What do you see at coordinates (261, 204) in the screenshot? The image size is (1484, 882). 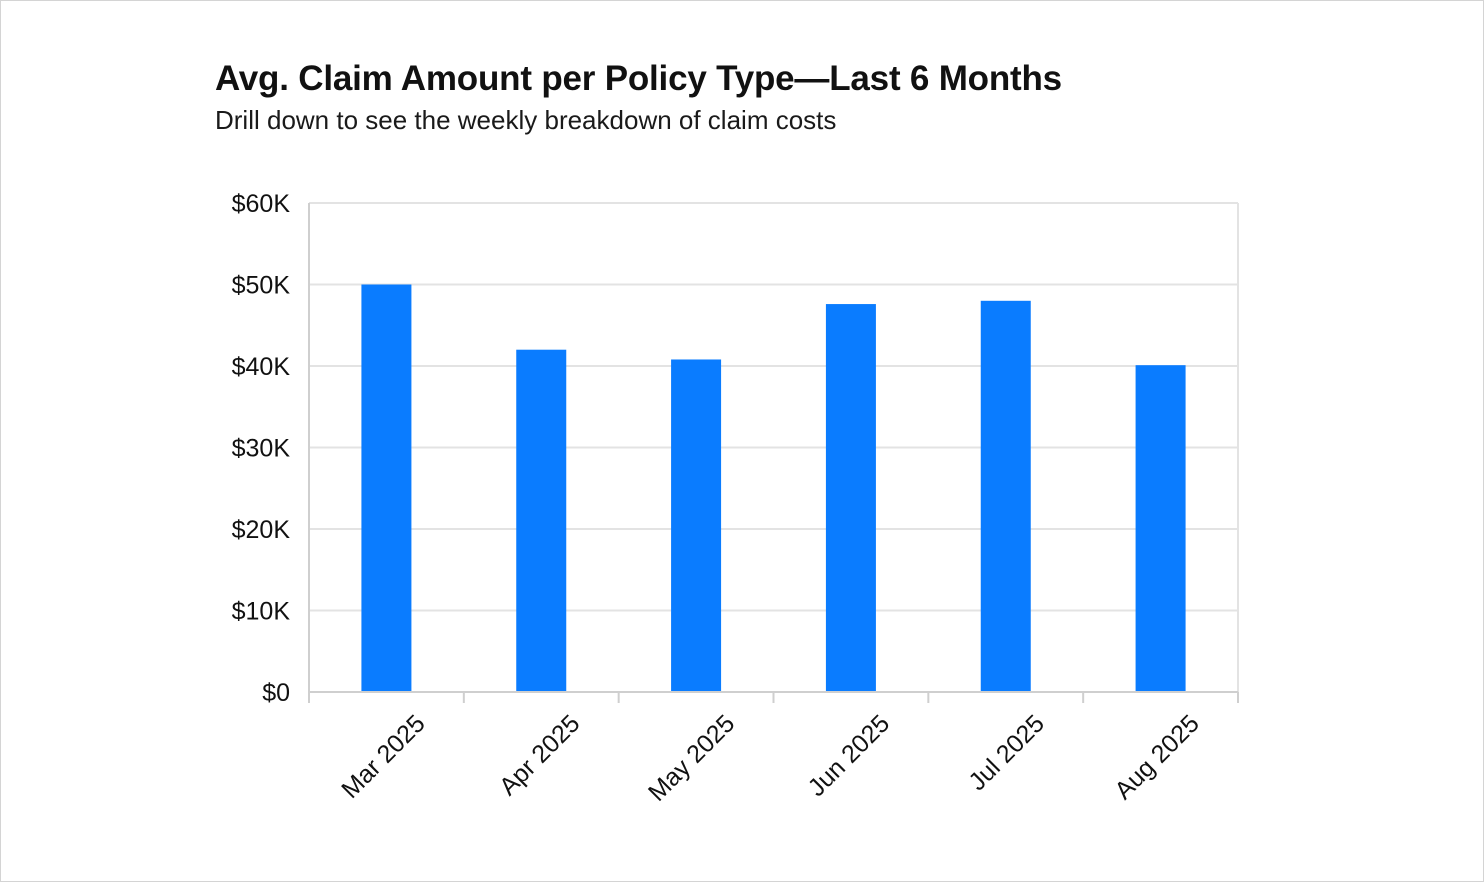 I see `y-tick-label: $60K` at bounding box center [261, 204].